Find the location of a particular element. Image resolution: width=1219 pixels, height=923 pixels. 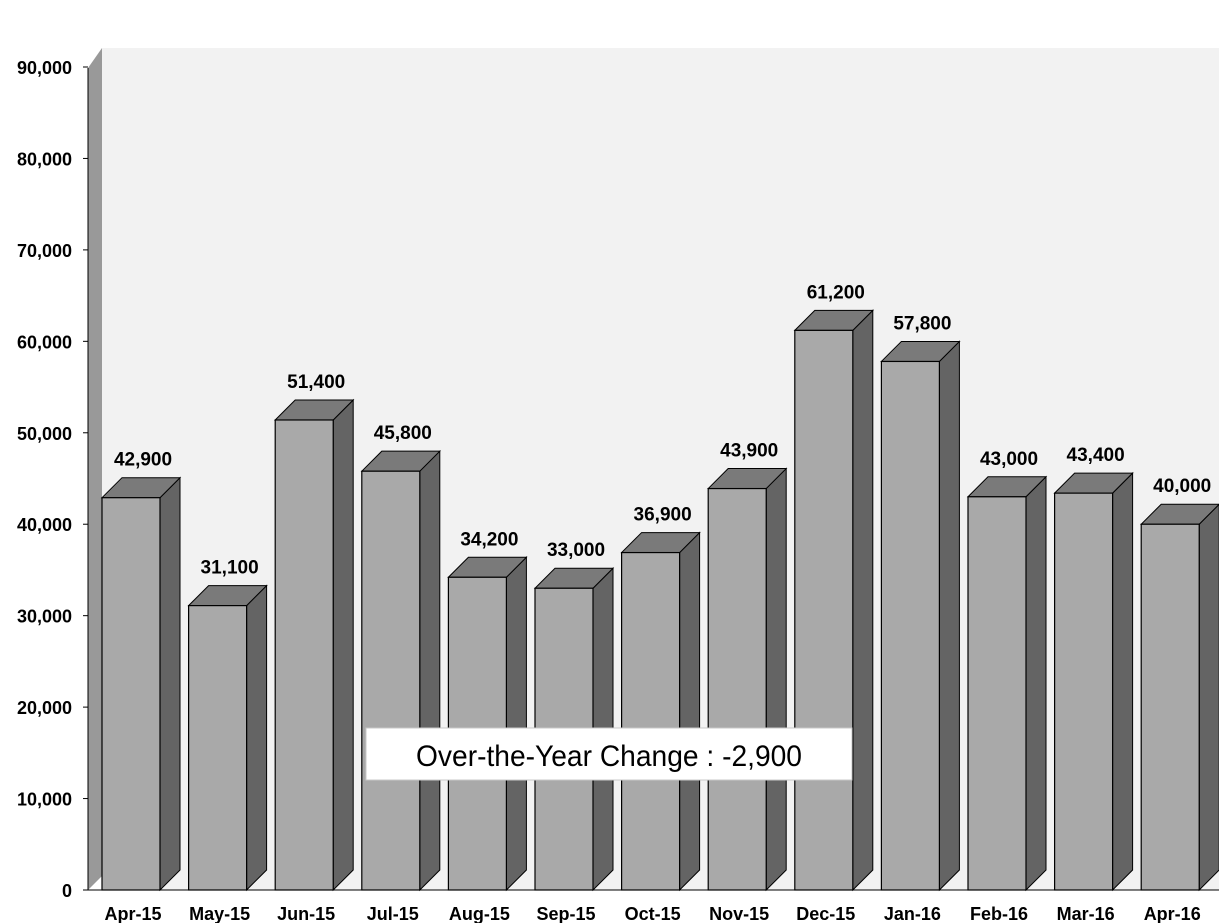

x-tick-label: Jun-15 is located at coordinates (306, 913).